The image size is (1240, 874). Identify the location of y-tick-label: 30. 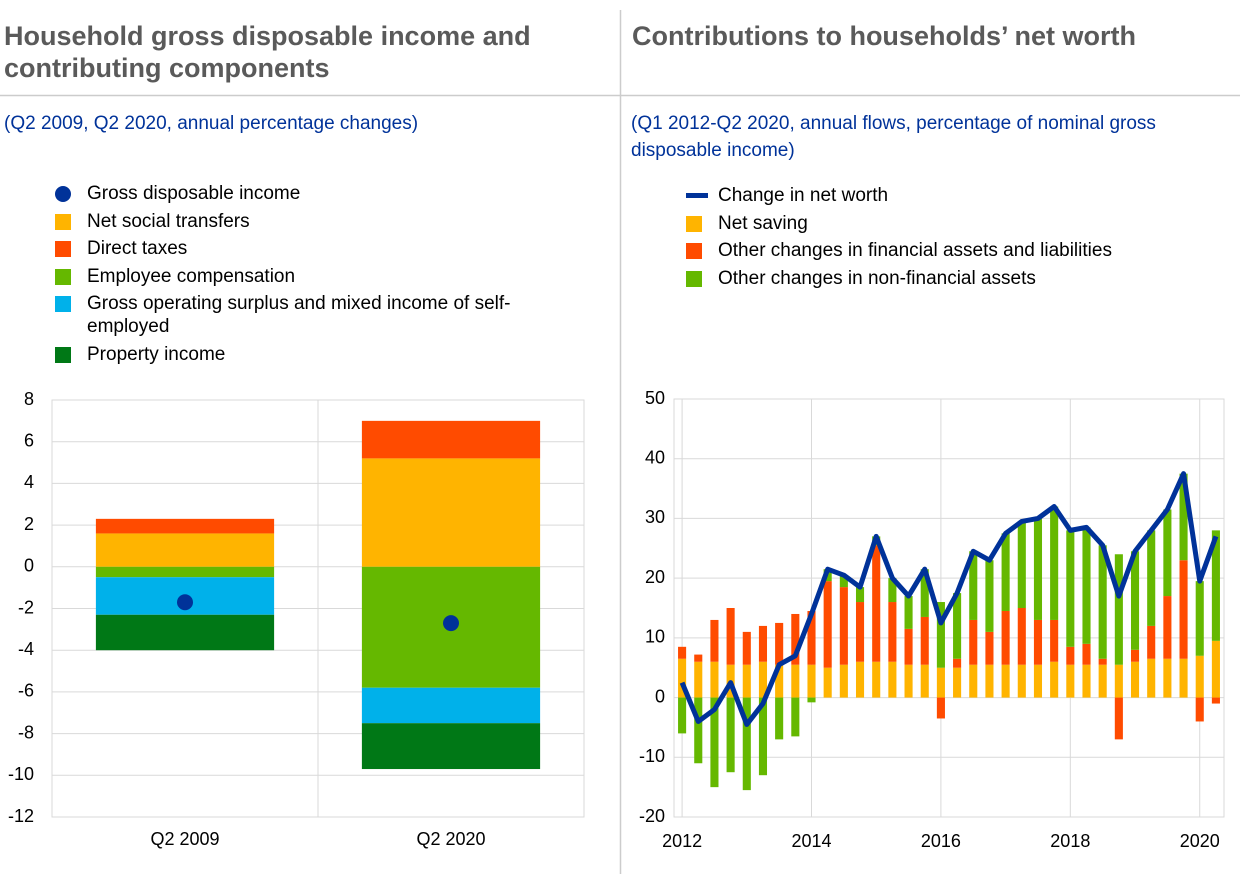
(655, 517).